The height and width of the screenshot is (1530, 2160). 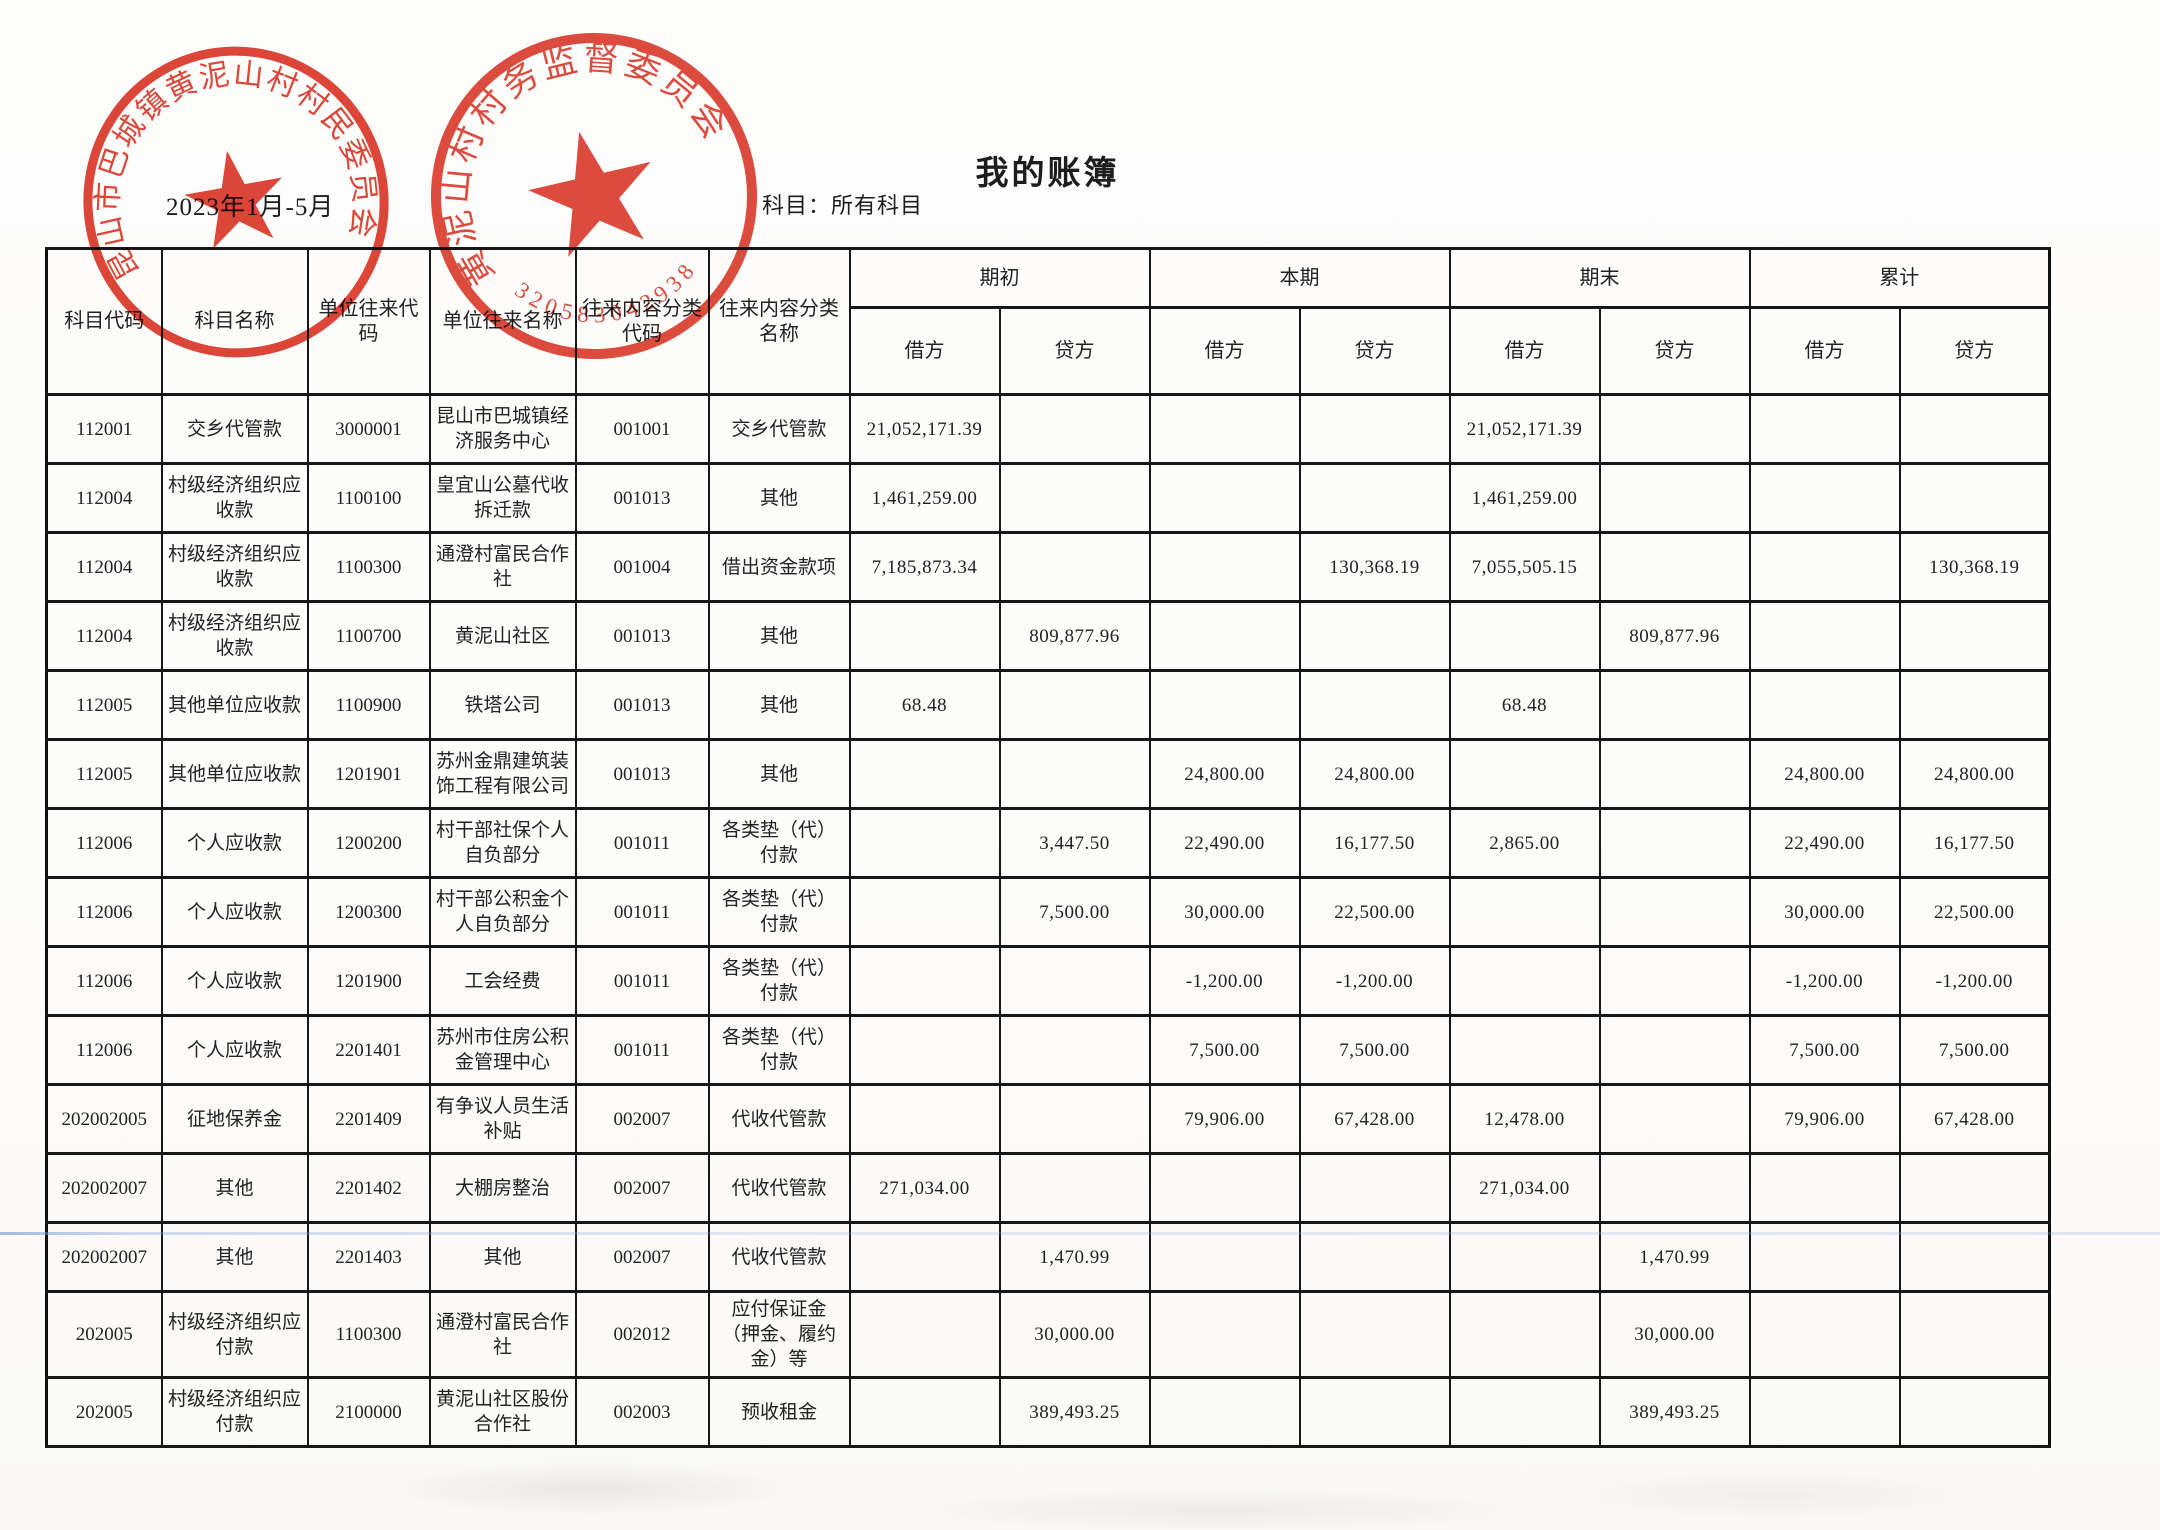 What do you see at coordinates (502, 1412) in the screenshot?
I see `cell-unit-name: 黄泥山社区股份合作社` at bounding box center [502, 1412].